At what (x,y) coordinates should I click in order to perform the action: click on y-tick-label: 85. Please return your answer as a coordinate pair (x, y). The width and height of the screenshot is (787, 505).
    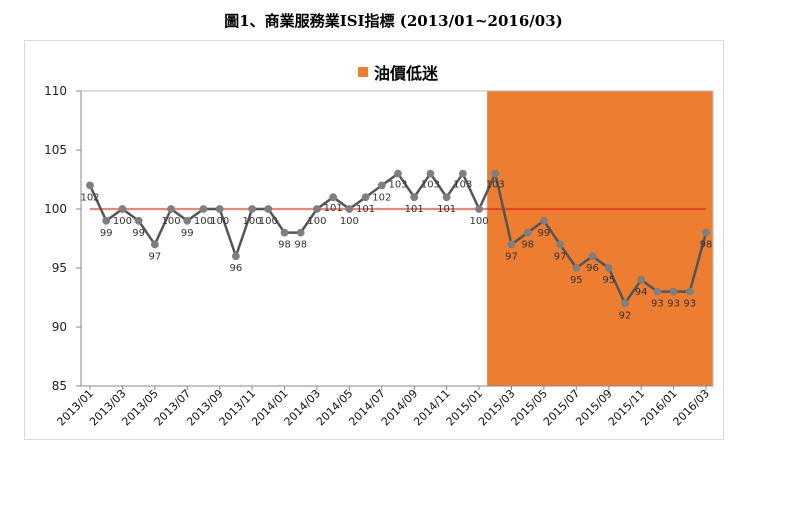
    Looking at the image, I should click on (59, 386).